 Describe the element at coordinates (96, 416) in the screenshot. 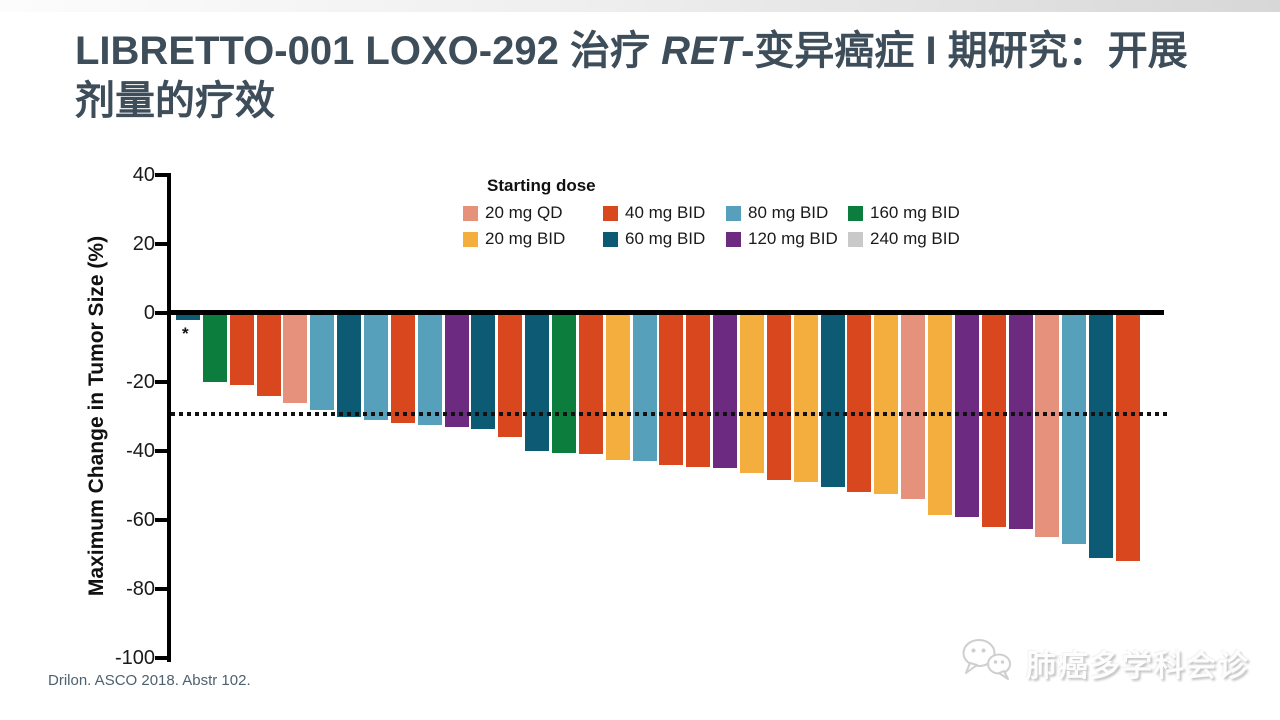

I see `y-axis-label: Maximum Change in Tumor Size (%)` at that location.